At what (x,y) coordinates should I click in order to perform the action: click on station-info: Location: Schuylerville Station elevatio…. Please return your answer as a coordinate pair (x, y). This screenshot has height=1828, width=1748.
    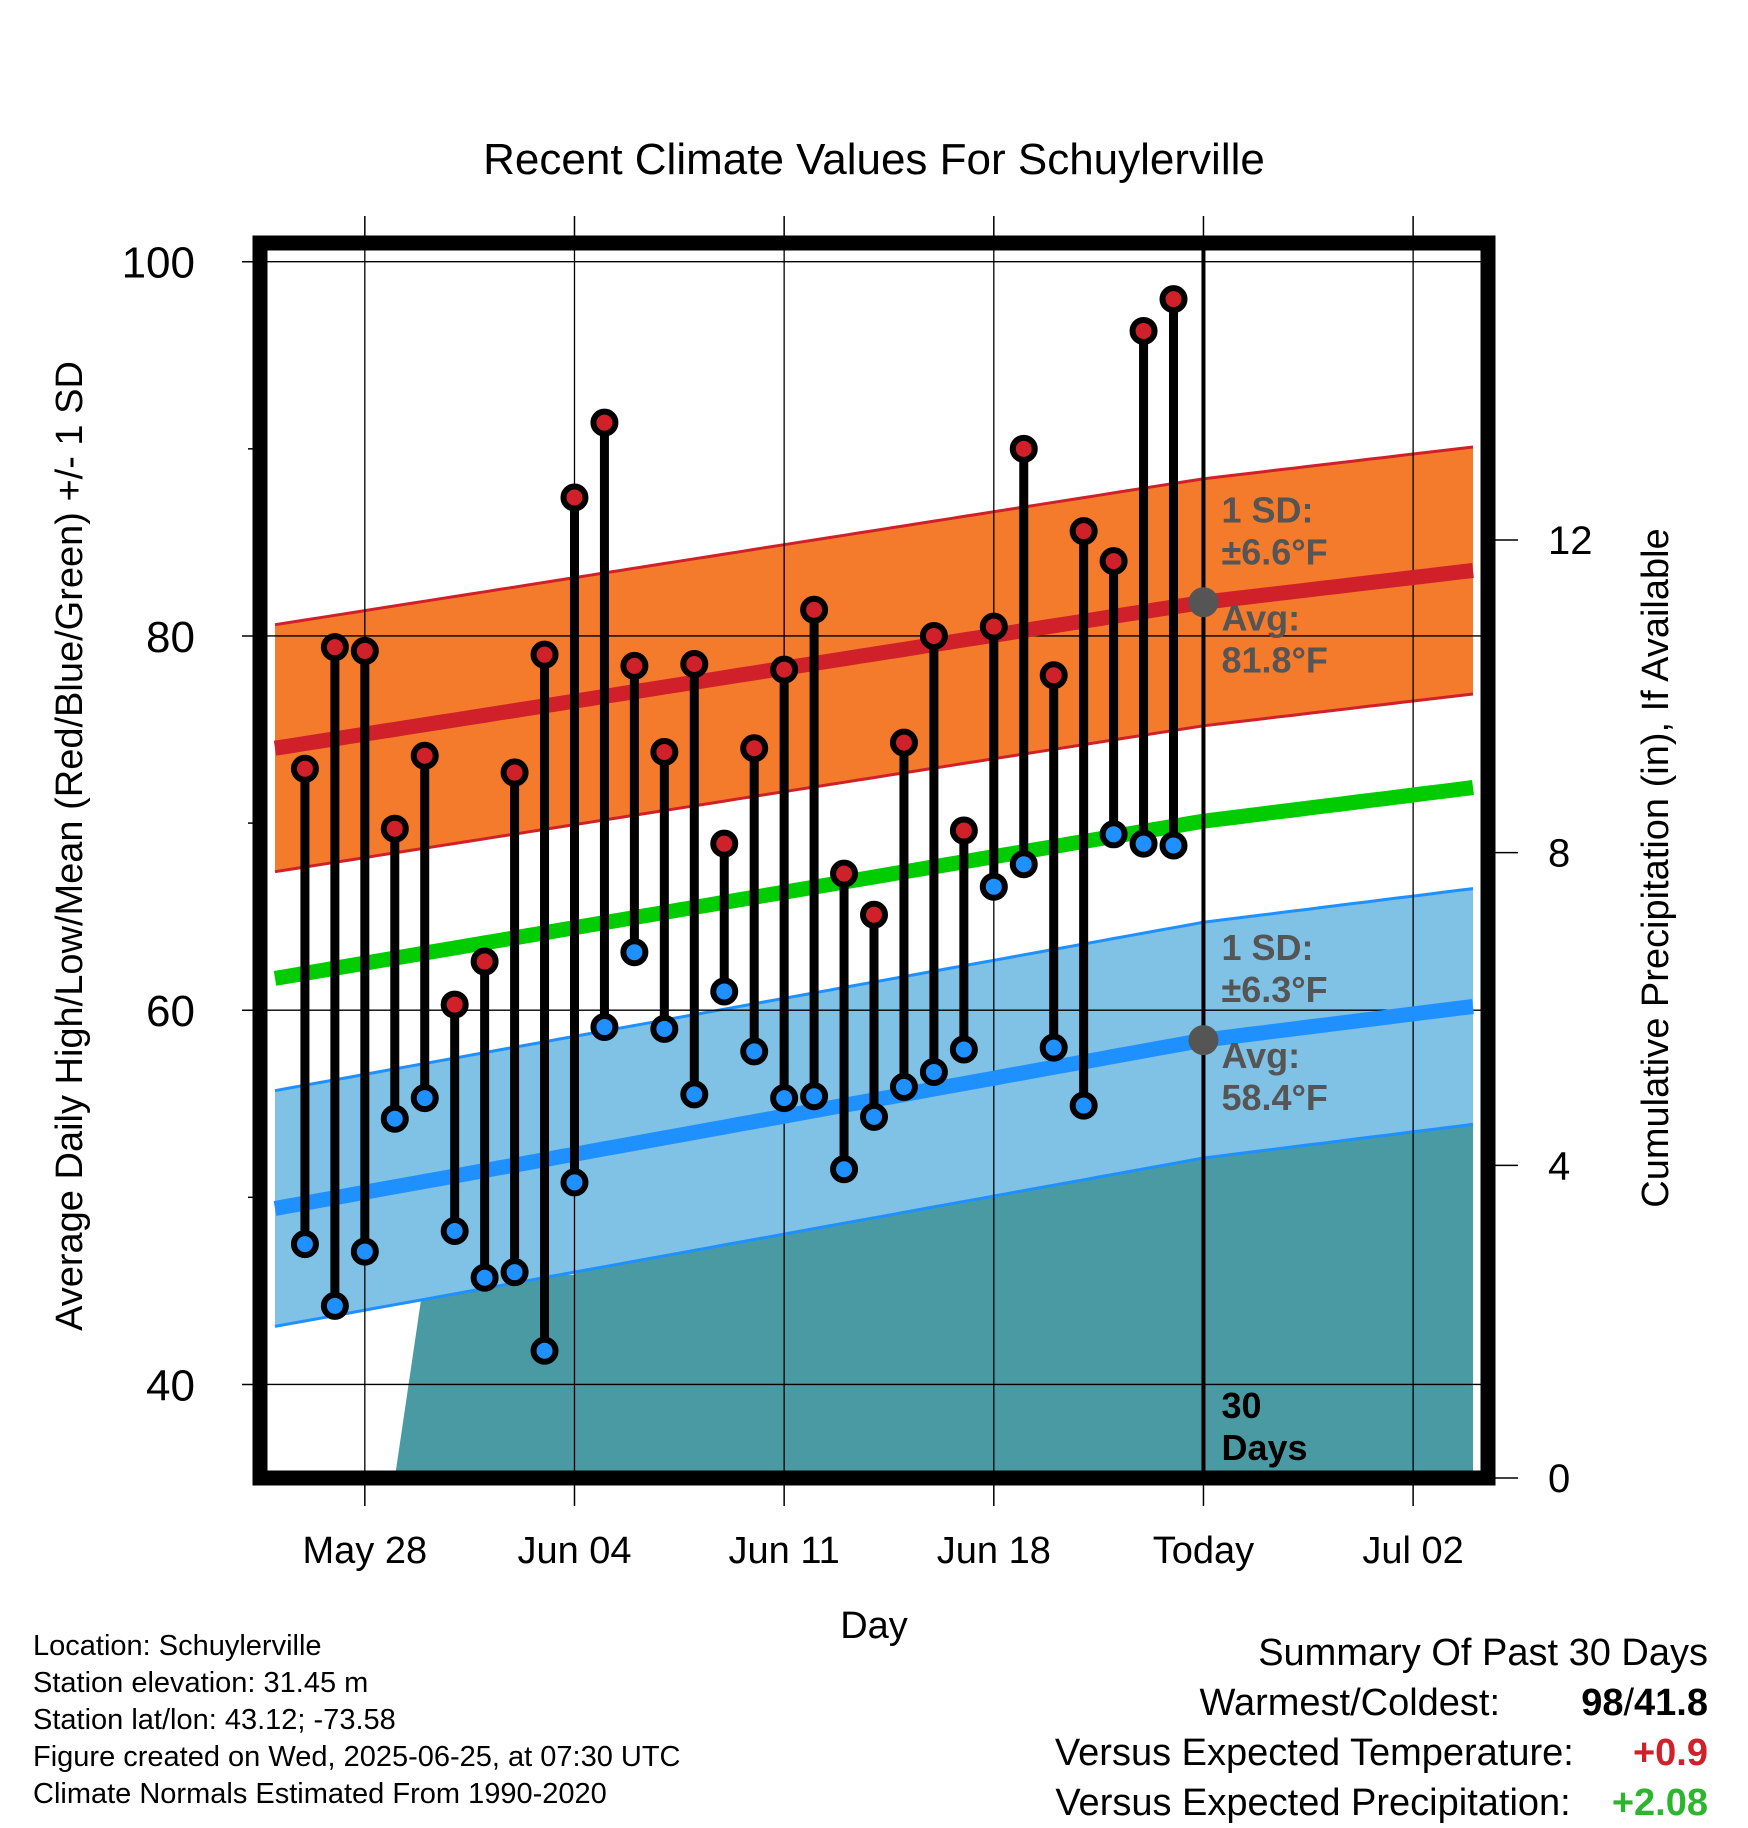
    Looking at the image, I should click on (357, 1720).